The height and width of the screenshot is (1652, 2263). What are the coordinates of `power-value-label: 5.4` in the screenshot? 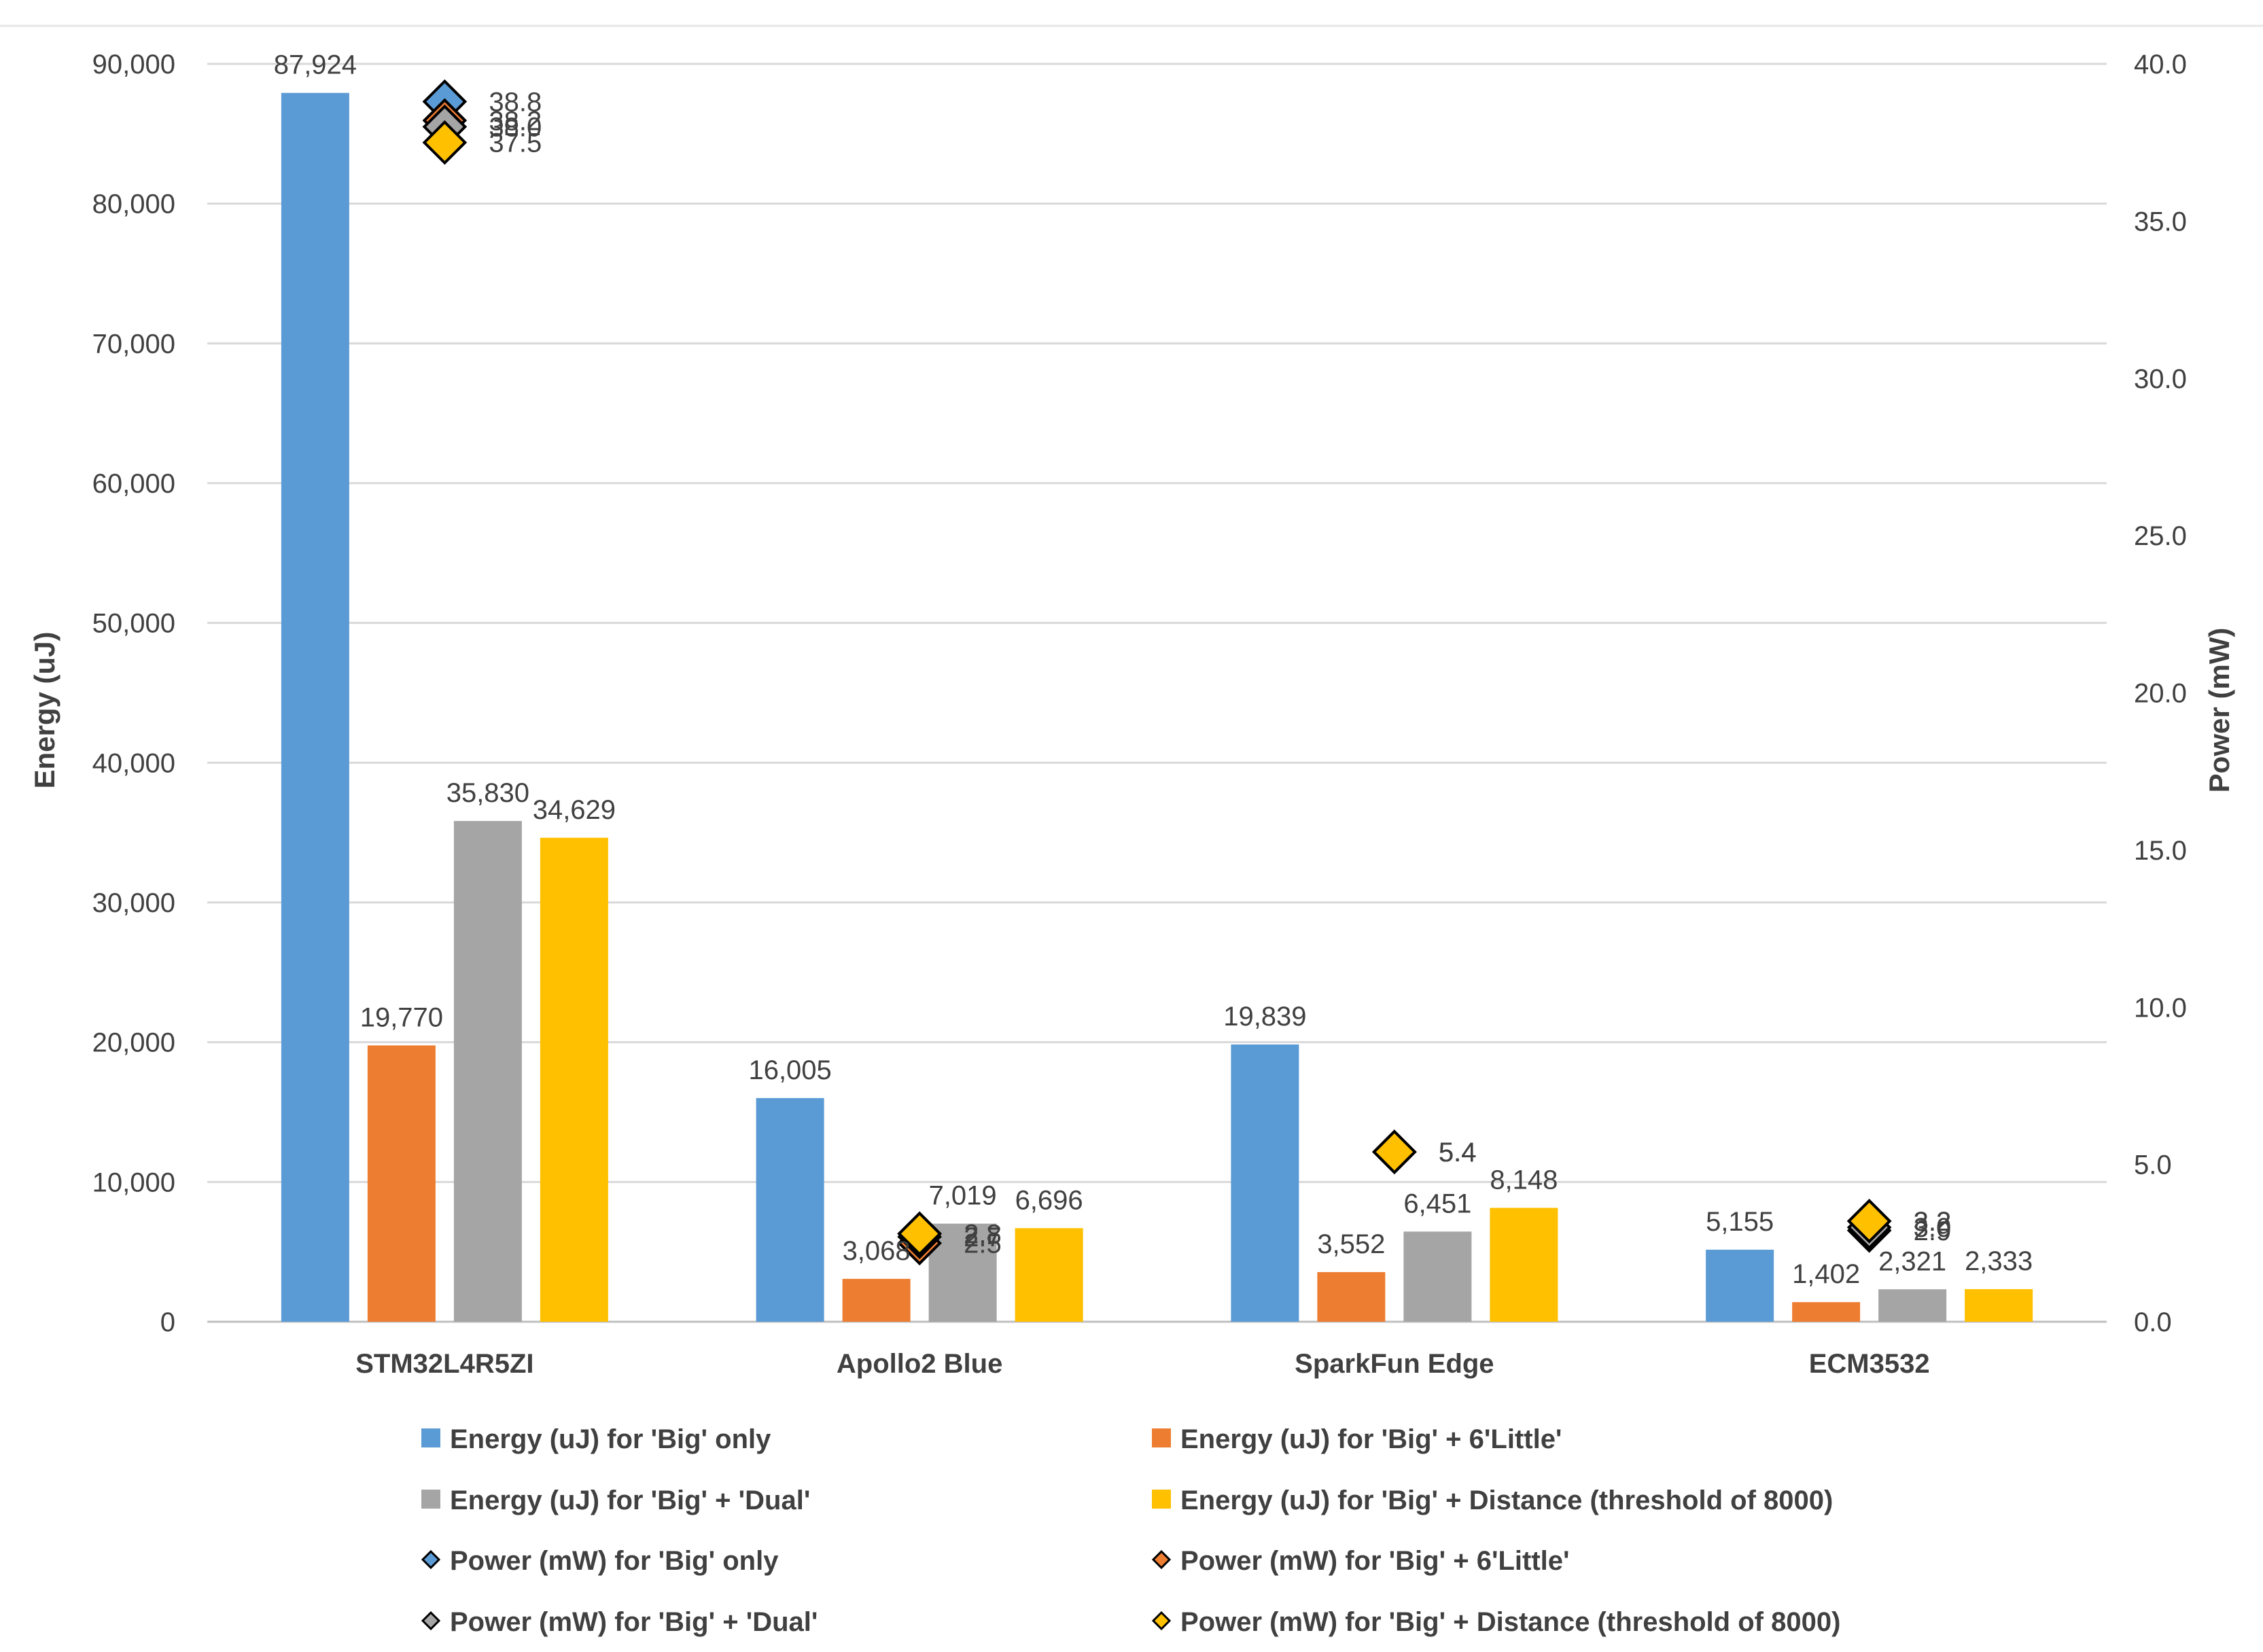 It's located at (1458, 1152).